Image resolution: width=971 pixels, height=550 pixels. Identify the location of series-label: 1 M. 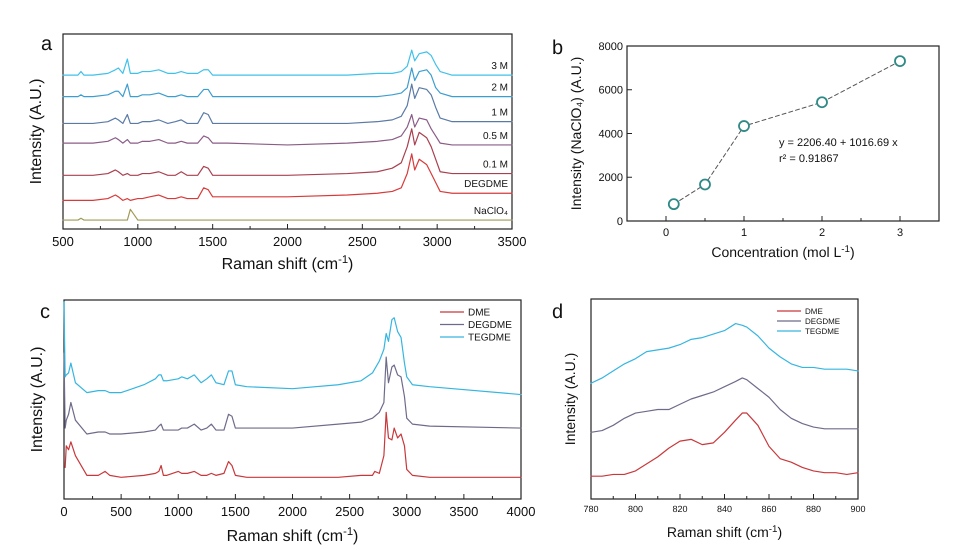
(499, 113).